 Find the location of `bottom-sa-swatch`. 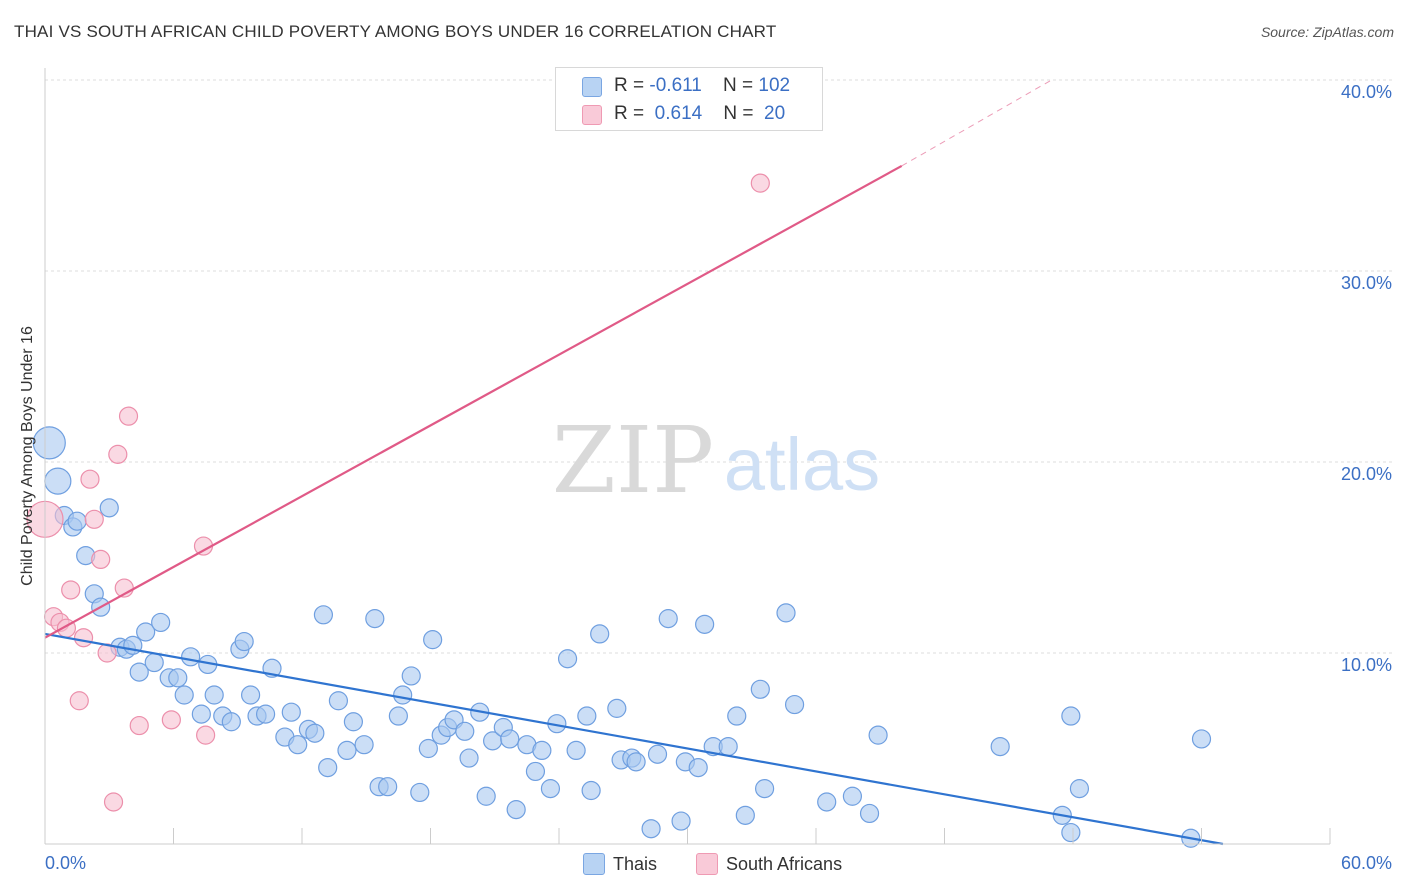

bottom-sa-swatch is located at coordinates (707, 864).